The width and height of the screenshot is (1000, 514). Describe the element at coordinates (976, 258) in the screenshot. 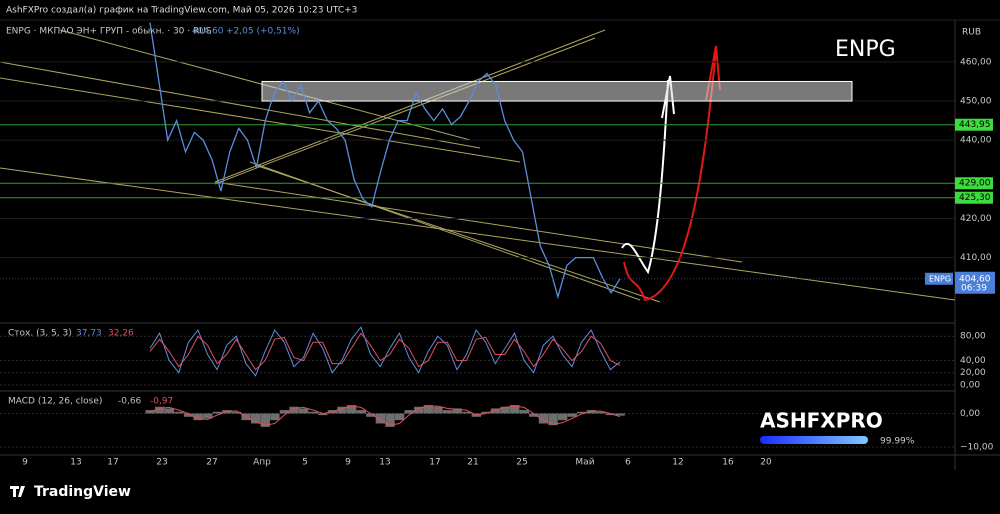

I see `y-tick-label: 410,00` at that location.